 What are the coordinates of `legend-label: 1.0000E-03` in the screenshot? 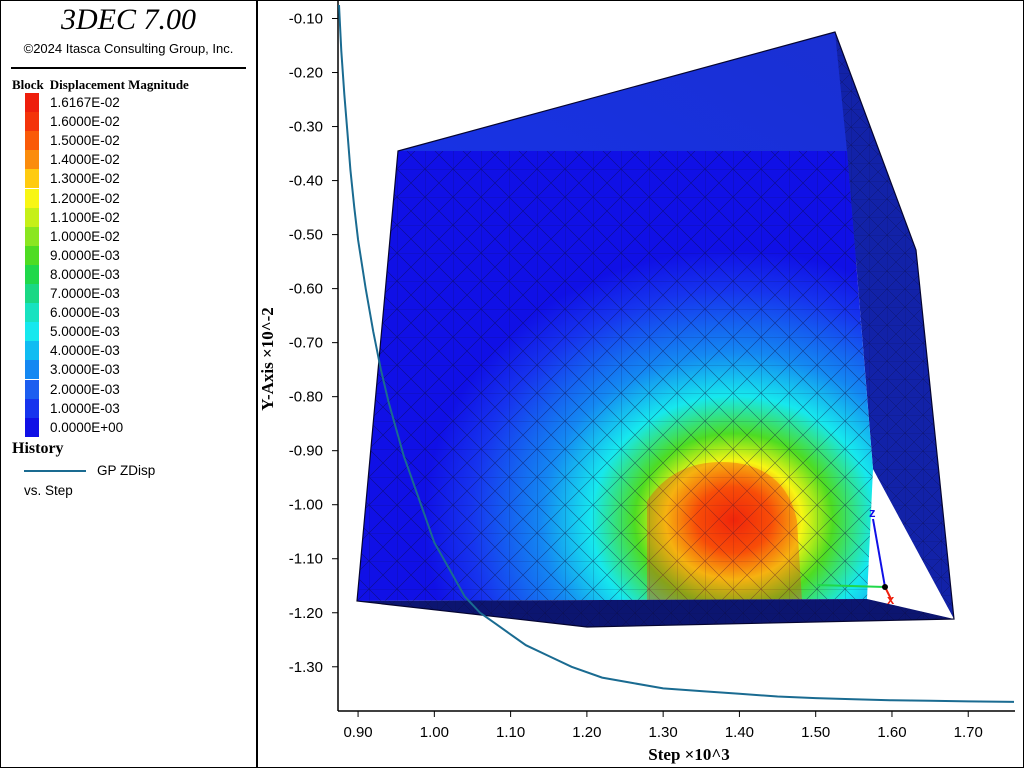 It's located at (85, 408).